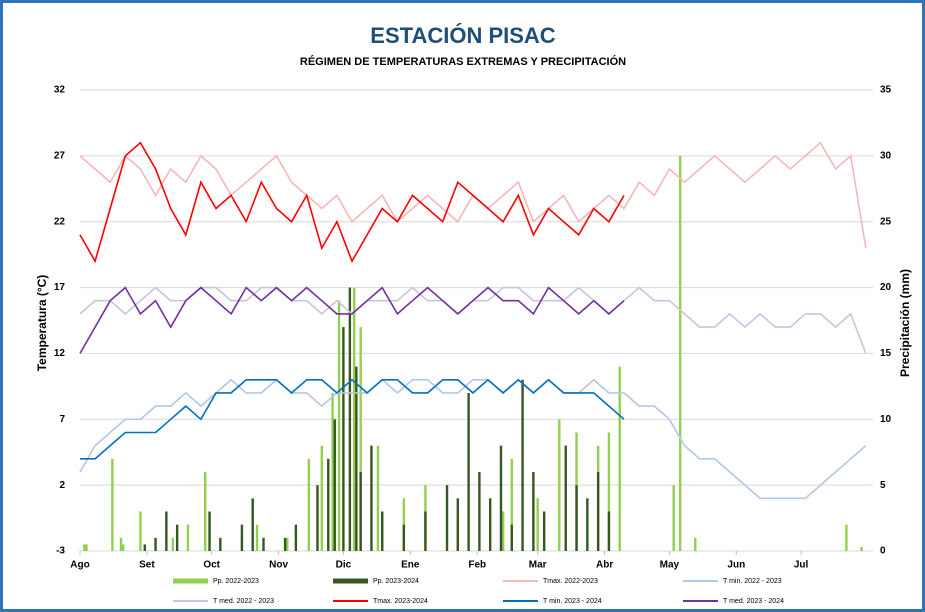 The height and width of the screenshot is (612, 925). I want to click on y2-tick-label: 5, so click(883, 485).